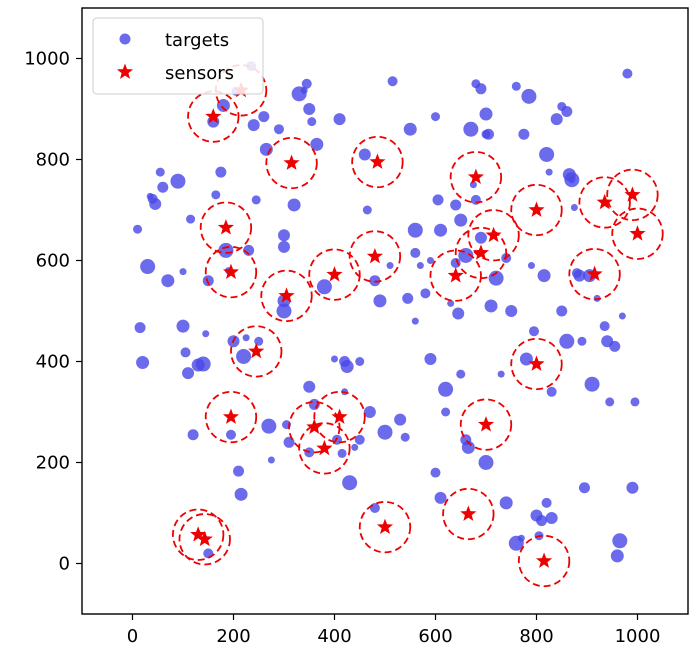 This screenshot has height=661, width=697. What do you see at coordinates (536, 636) in the screenshot?
I see `x-tick-label: 800` at bounding box center [536, 636].